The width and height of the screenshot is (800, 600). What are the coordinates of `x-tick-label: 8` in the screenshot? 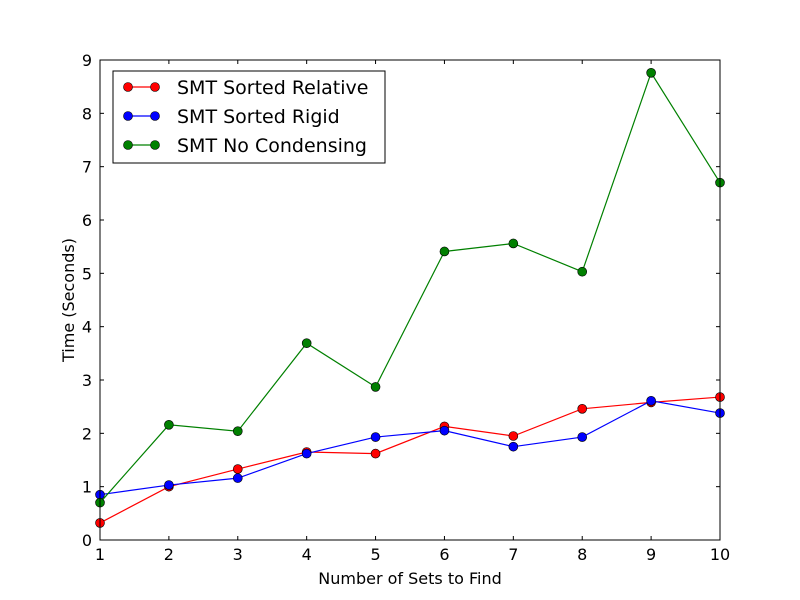 It's located at (582, 554).